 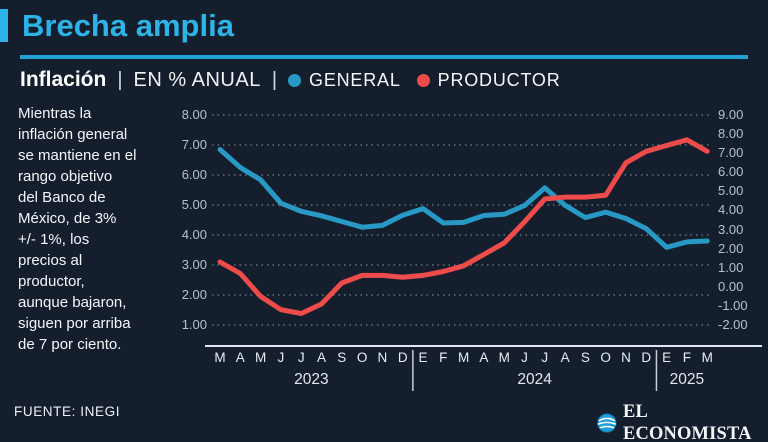 What do you see at coordinates (731, 267) in the screenshot?
I see `y-axis-tick-right: 1.00` at bounding box center [731, 267].